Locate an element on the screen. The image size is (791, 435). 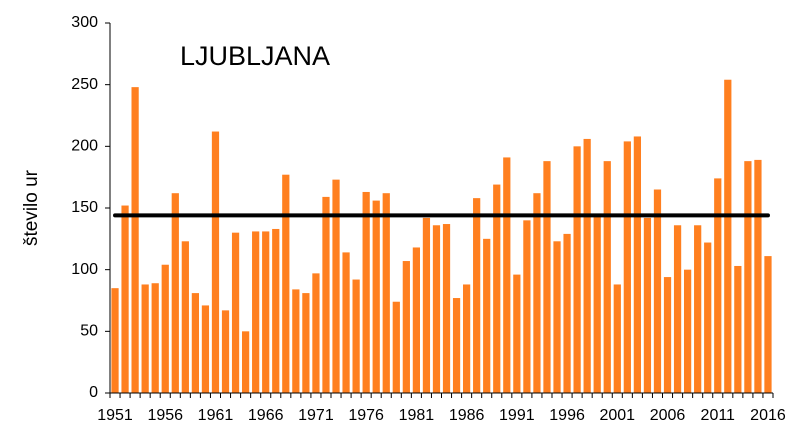
chart-title: LJUBLJANA is located at coordinates (255, 56).